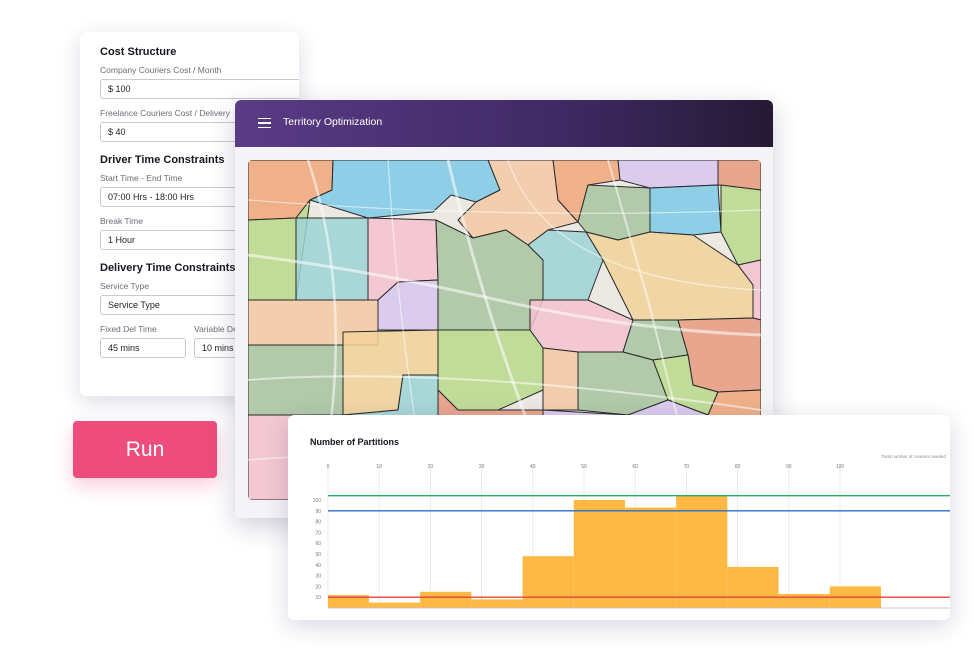 Image resolution: width=974 pixels, height=651 pixels. Describe the element at coordinates (128, 329) in the screenshot. I see `fixed-del-time-label: Fixed Del Time` at that location.